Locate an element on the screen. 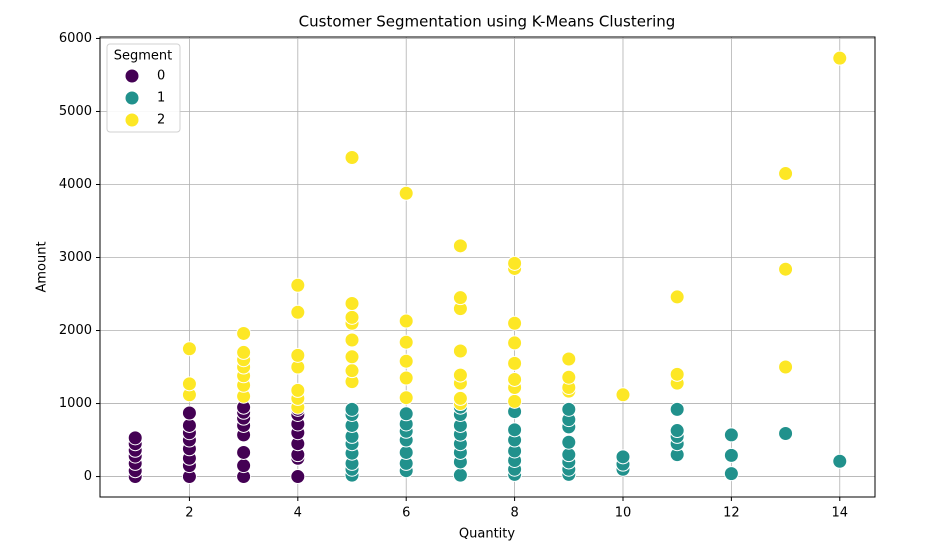  y-tick-label: 1000 is located at coordinates (75, 403).